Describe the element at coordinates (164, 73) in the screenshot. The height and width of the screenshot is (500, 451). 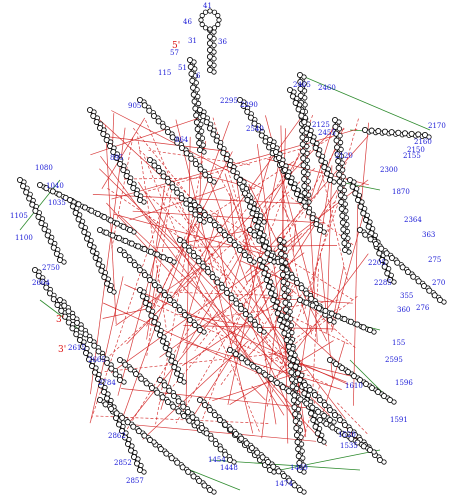
I see `position-label: 115` at that location.